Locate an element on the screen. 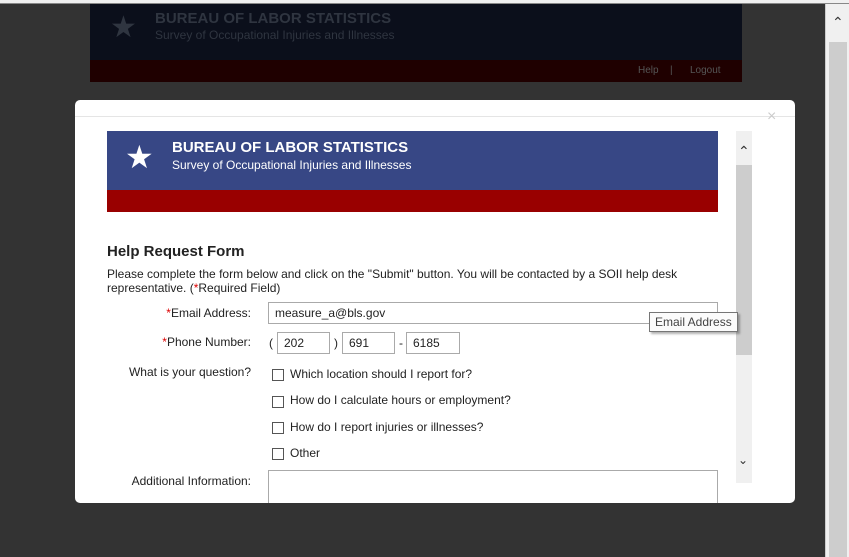 The width and height of the screenshot is (849, 557). modal-scrollbar: ⌃ ⌄ is located at coordinates (744, 307).